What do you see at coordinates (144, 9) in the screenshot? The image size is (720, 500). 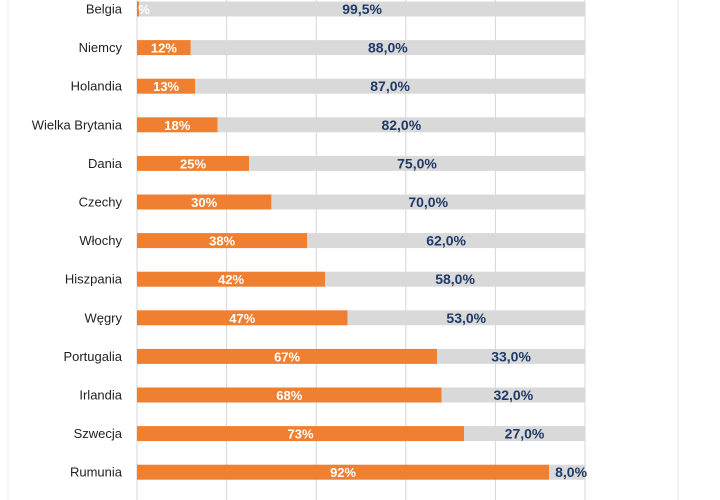 I see `data-label-primary-0: %` at bounding box center [144, 9].